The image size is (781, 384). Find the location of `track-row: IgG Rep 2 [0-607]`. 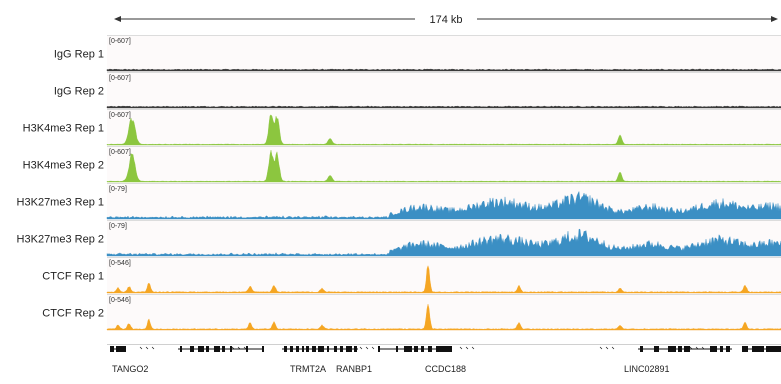

track-row: IgG Rep 2 [0-607] is located at coordinates (417, 90).